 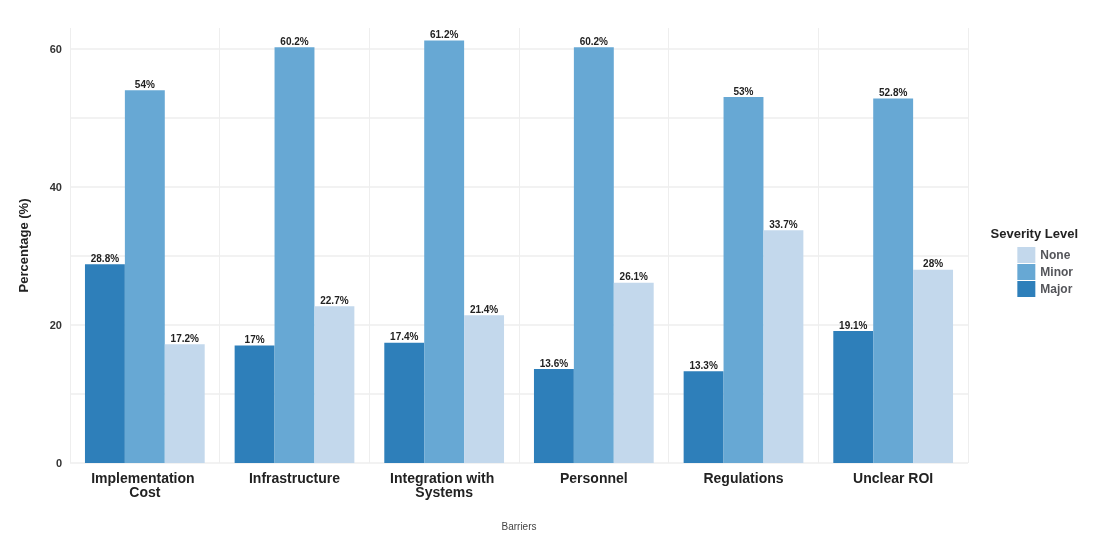 I want to click on y-tick-label: 0, so click(x=58, y=463).